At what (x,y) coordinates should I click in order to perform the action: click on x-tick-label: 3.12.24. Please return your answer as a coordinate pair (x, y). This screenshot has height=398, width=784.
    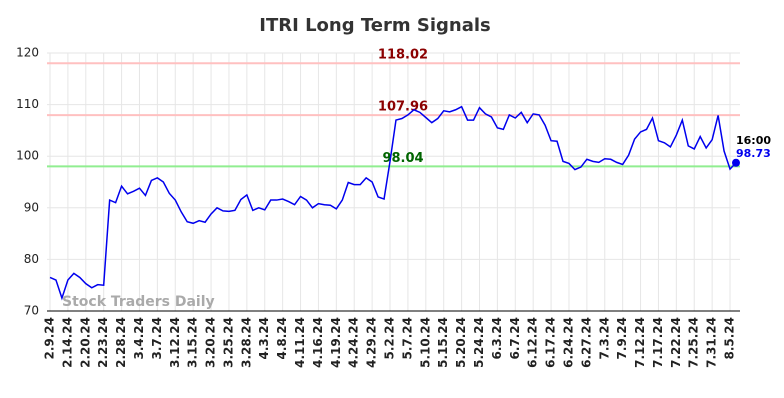
    Looking at the image, I should click on (175, 342).